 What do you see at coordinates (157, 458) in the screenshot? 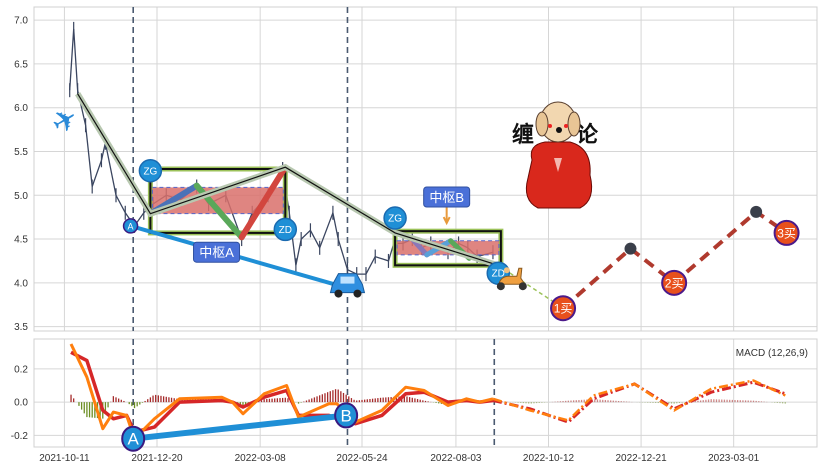
I see `x-tick-label: 2021-12-20` at bounding box center [157, 458].